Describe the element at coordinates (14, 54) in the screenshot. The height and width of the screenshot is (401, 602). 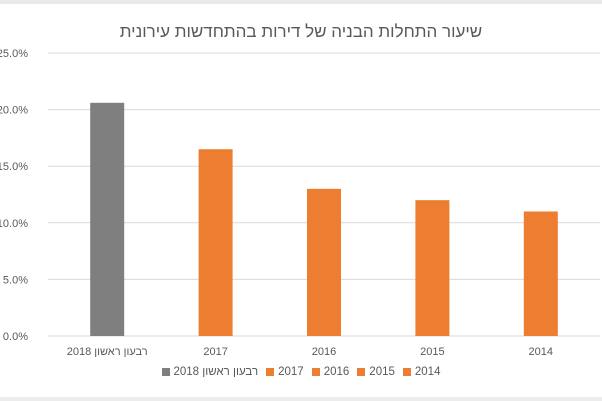
I see `y-tick-label: 25.0%` at that location.